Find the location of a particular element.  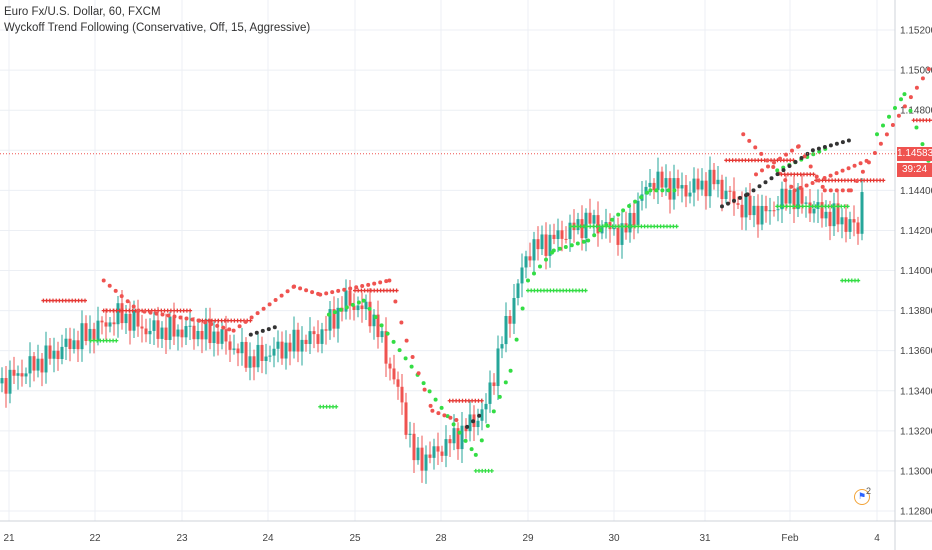

time-tick-label: 4 is located at coordinates (877, 538).